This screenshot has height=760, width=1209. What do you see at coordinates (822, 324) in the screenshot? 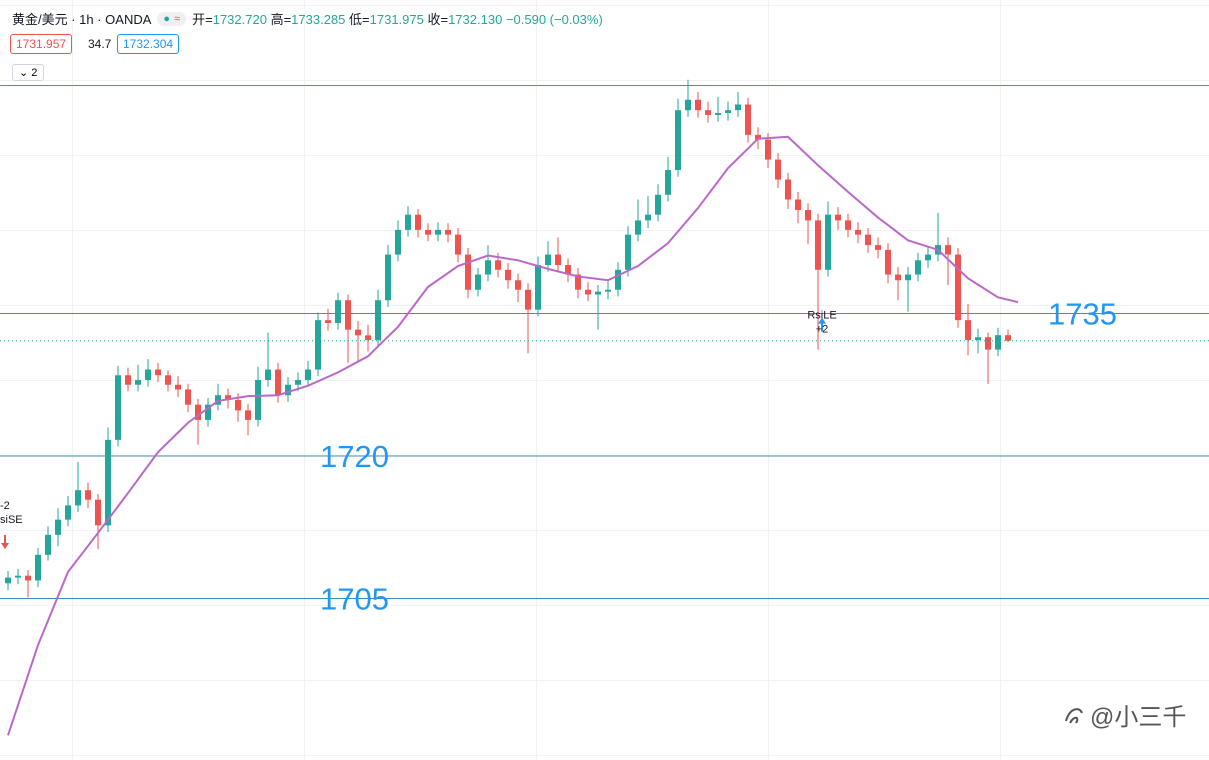
I see `signal-arrow` at bounding box center [822, 324].